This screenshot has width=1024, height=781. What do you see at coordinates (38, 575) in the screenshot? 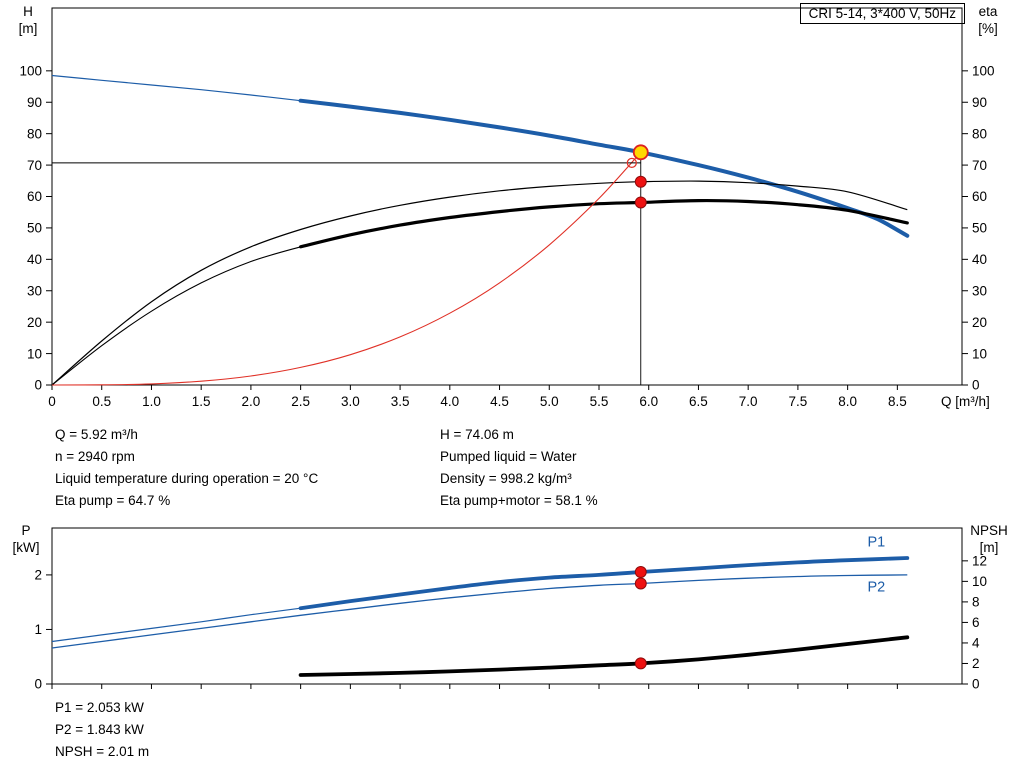
I see `left-axis-tick-label: 2` at bounding box center [38, 575].